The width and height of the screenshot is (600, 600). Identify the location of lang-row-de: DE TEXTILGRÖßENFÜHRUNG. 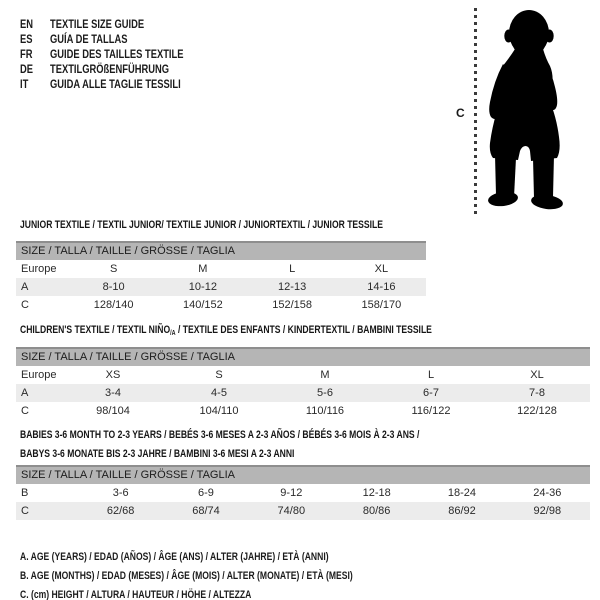
(120, 69).